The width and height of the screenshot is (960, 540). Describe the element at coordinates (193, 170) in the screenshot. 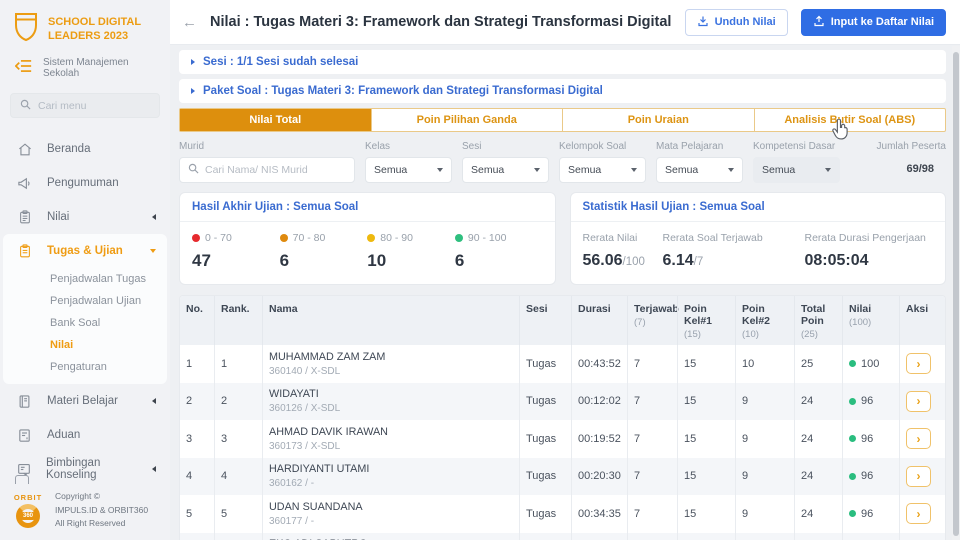

I see `search-icon` at that location.